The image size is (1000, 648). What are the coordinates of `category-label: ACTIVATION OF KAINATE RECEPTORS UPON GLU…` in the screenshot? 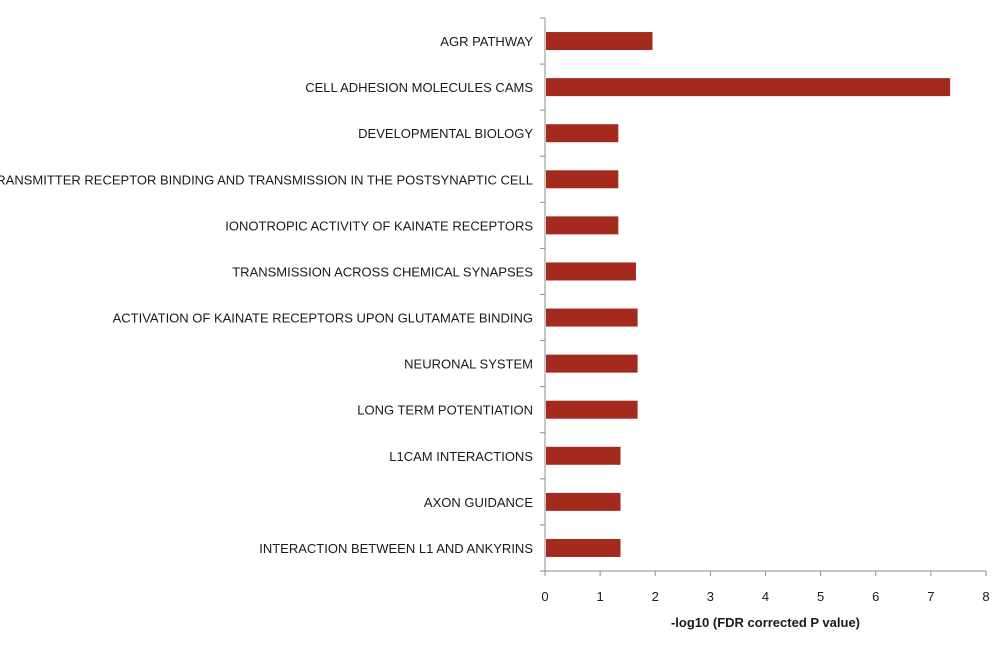 It's located at (323, 318).